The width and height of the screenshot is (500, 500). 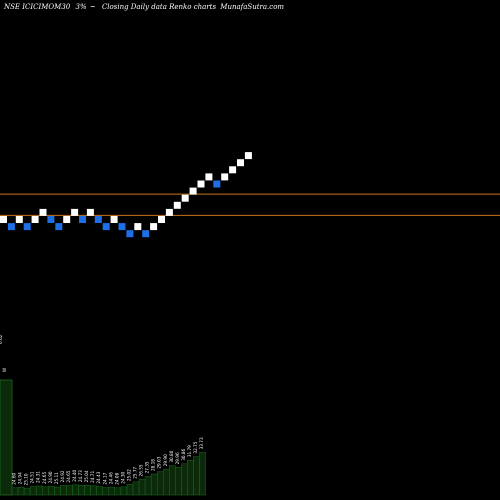 I want to click on volume-label-22: 26.55, so click(x=141, y=470).